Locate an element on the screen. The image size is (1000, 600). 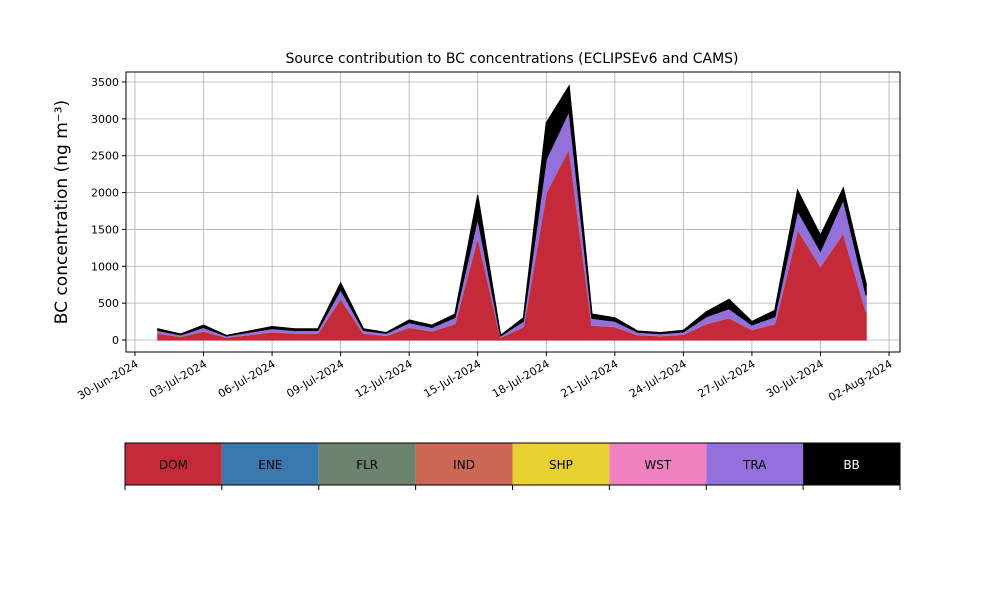
legend-label: DOM is located at coordinates (173, 465).